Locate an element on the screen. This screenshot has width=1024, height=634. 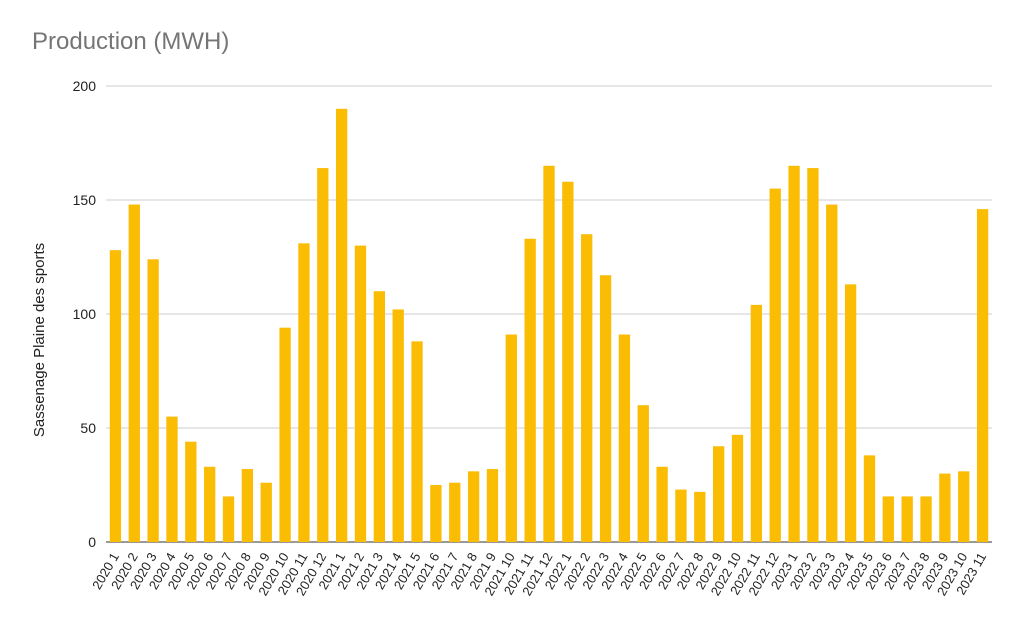
y-tick-label: 200 is located at coordinates (85, 86).